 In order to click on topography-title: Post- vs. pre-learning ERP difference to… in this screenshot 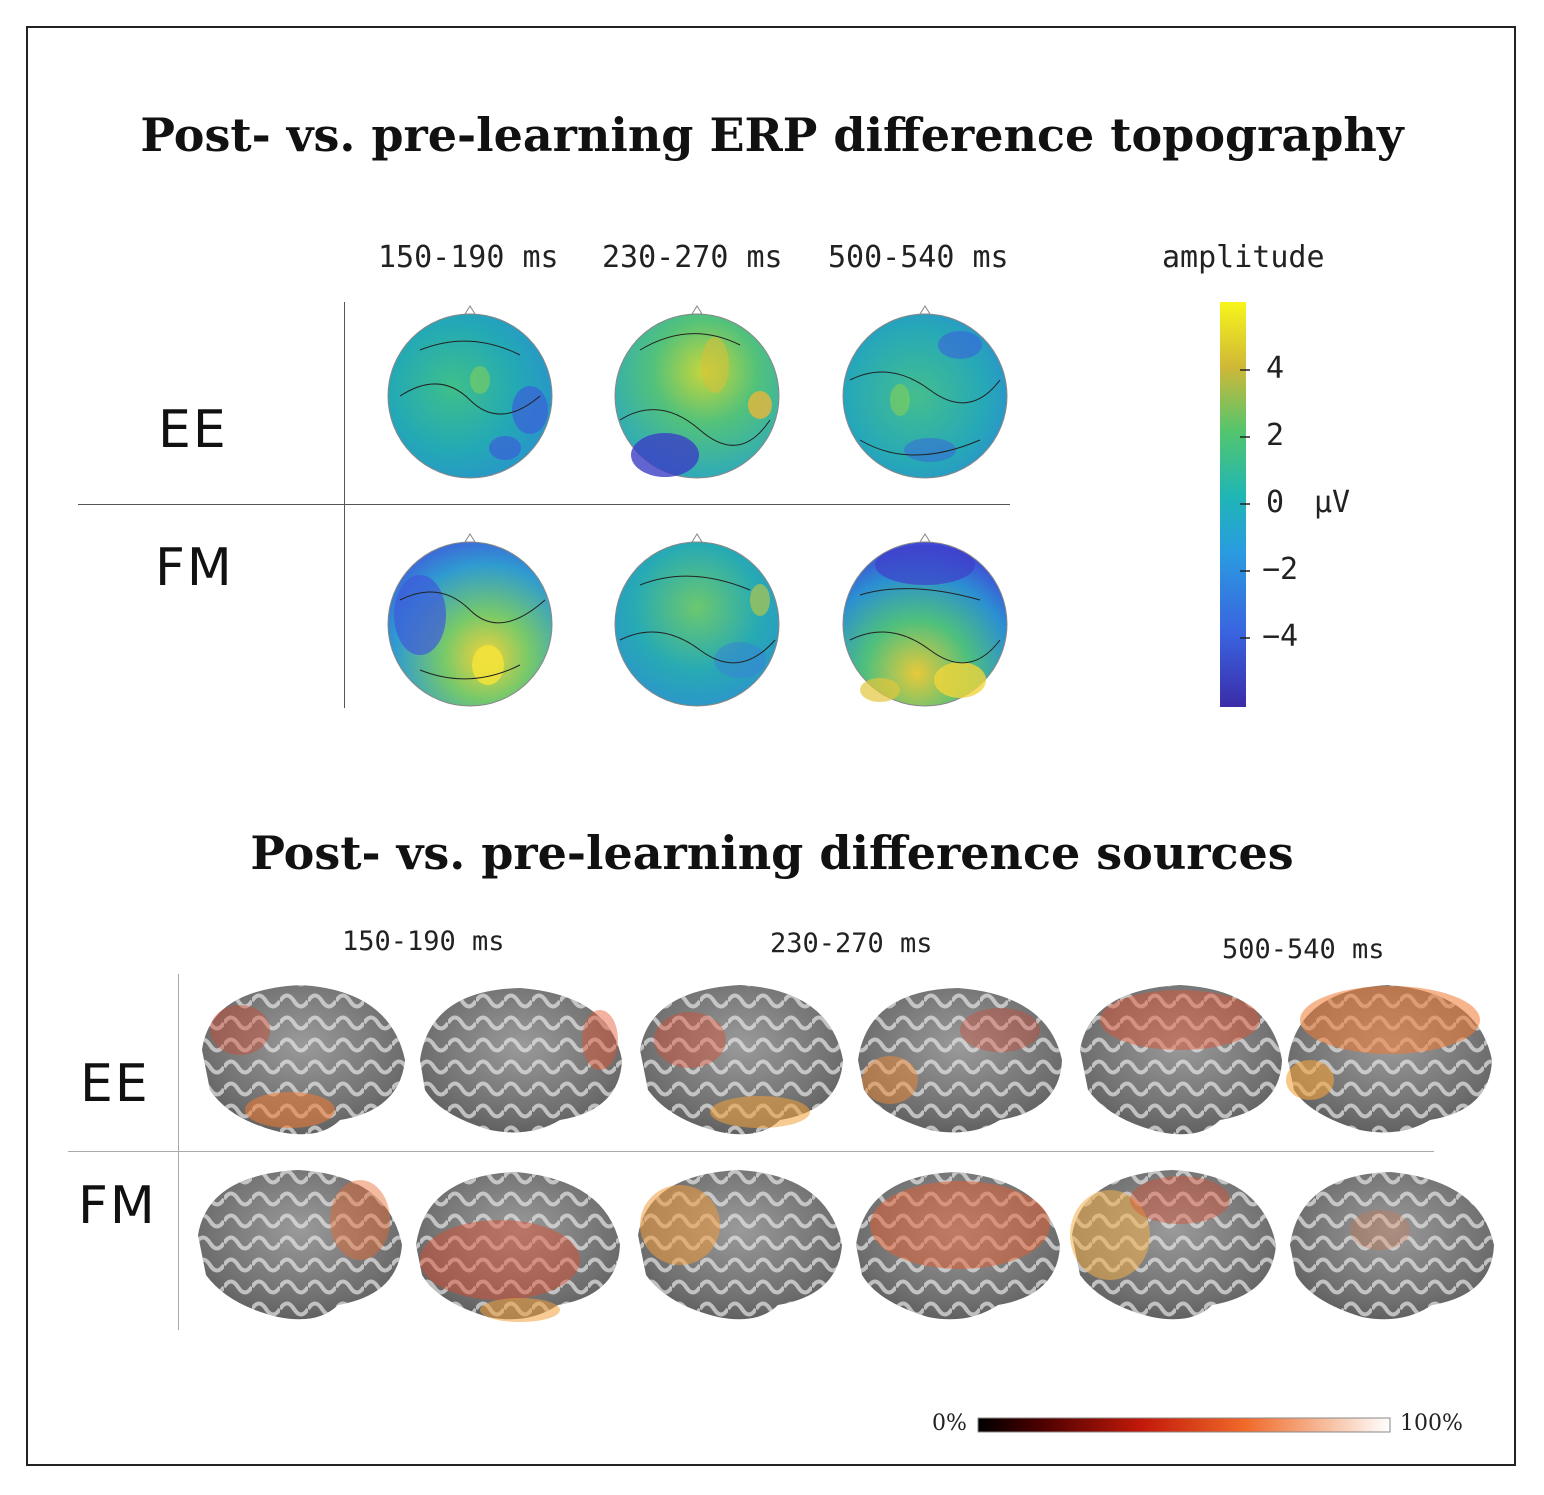, I will do `click(772, 135)`.